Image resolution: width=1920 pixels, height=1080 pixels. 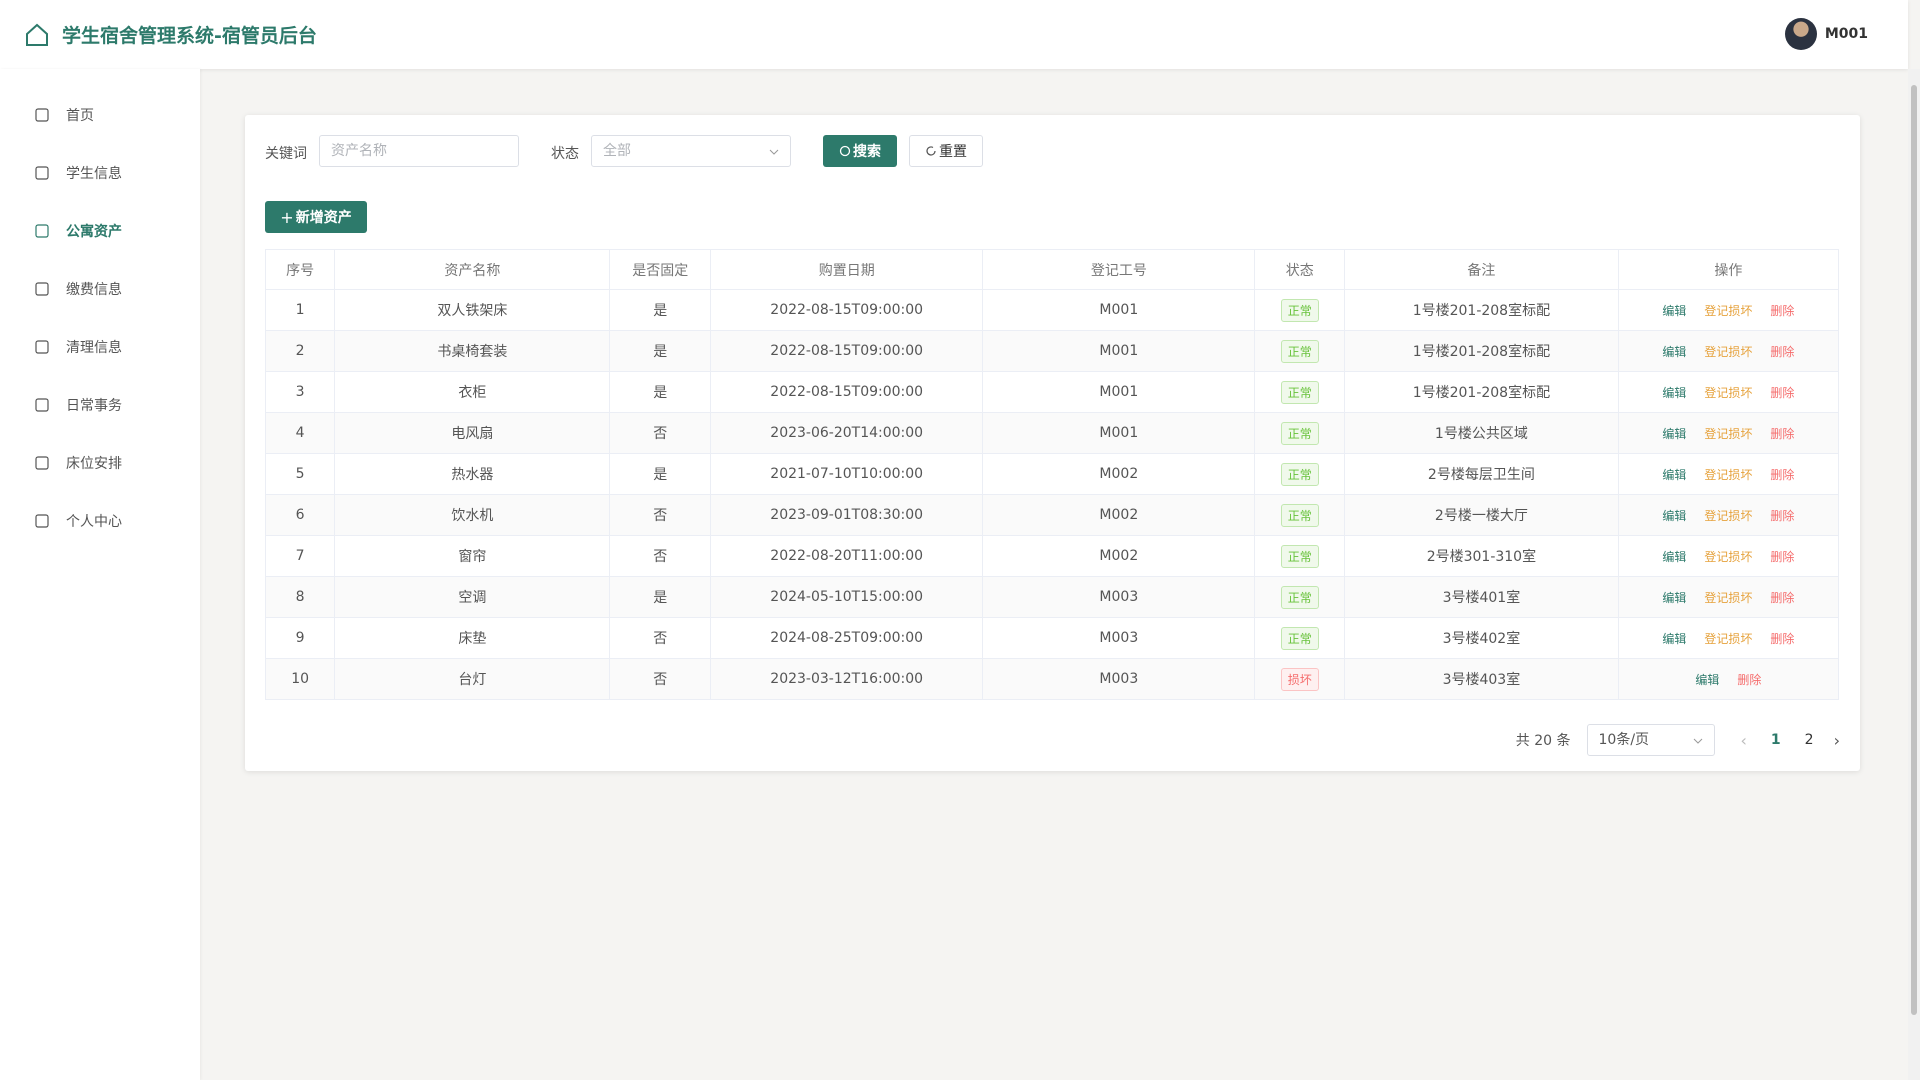 I want to click on nav-item: 日常事务, so click(x=78, y=405).